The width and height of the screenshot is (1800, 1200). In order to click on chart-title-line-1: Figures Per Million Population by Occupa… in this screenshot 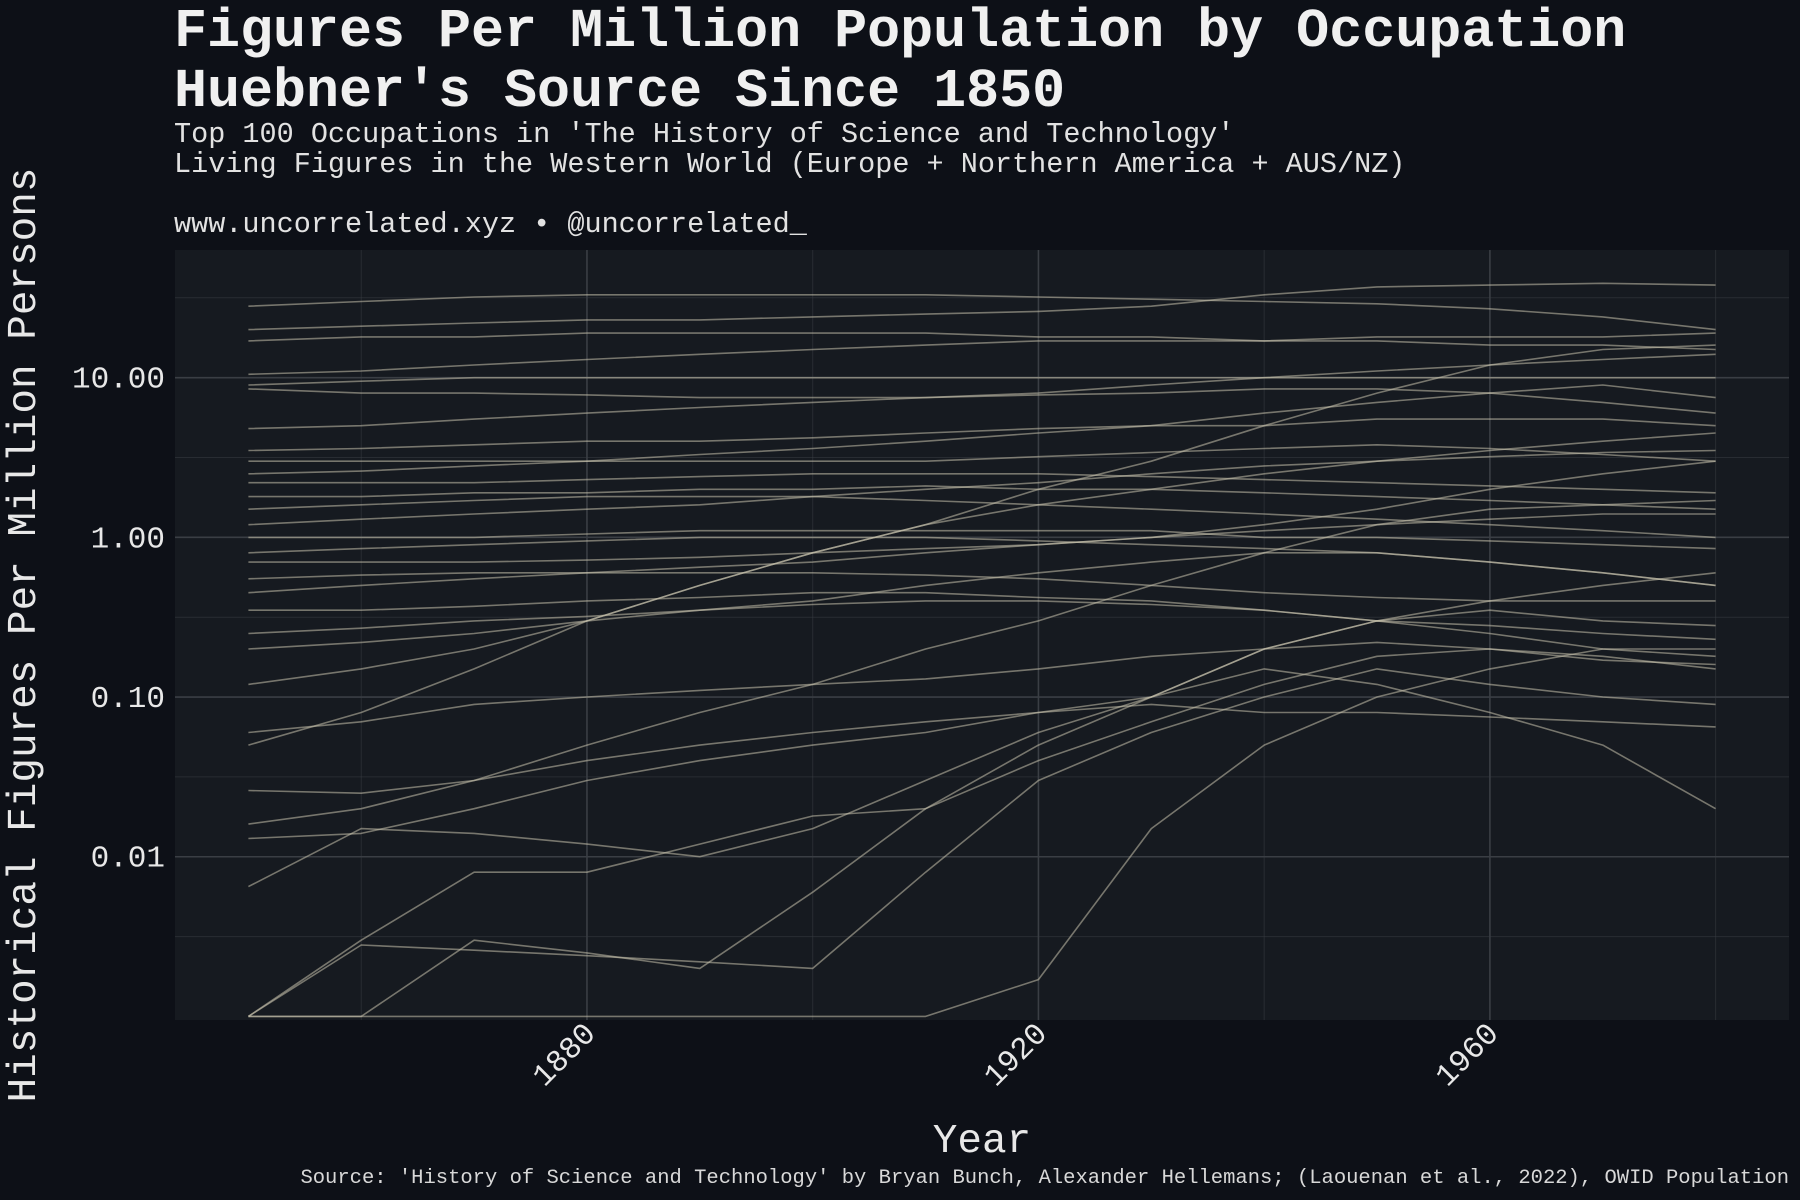, I will do `click(900, 31)`.